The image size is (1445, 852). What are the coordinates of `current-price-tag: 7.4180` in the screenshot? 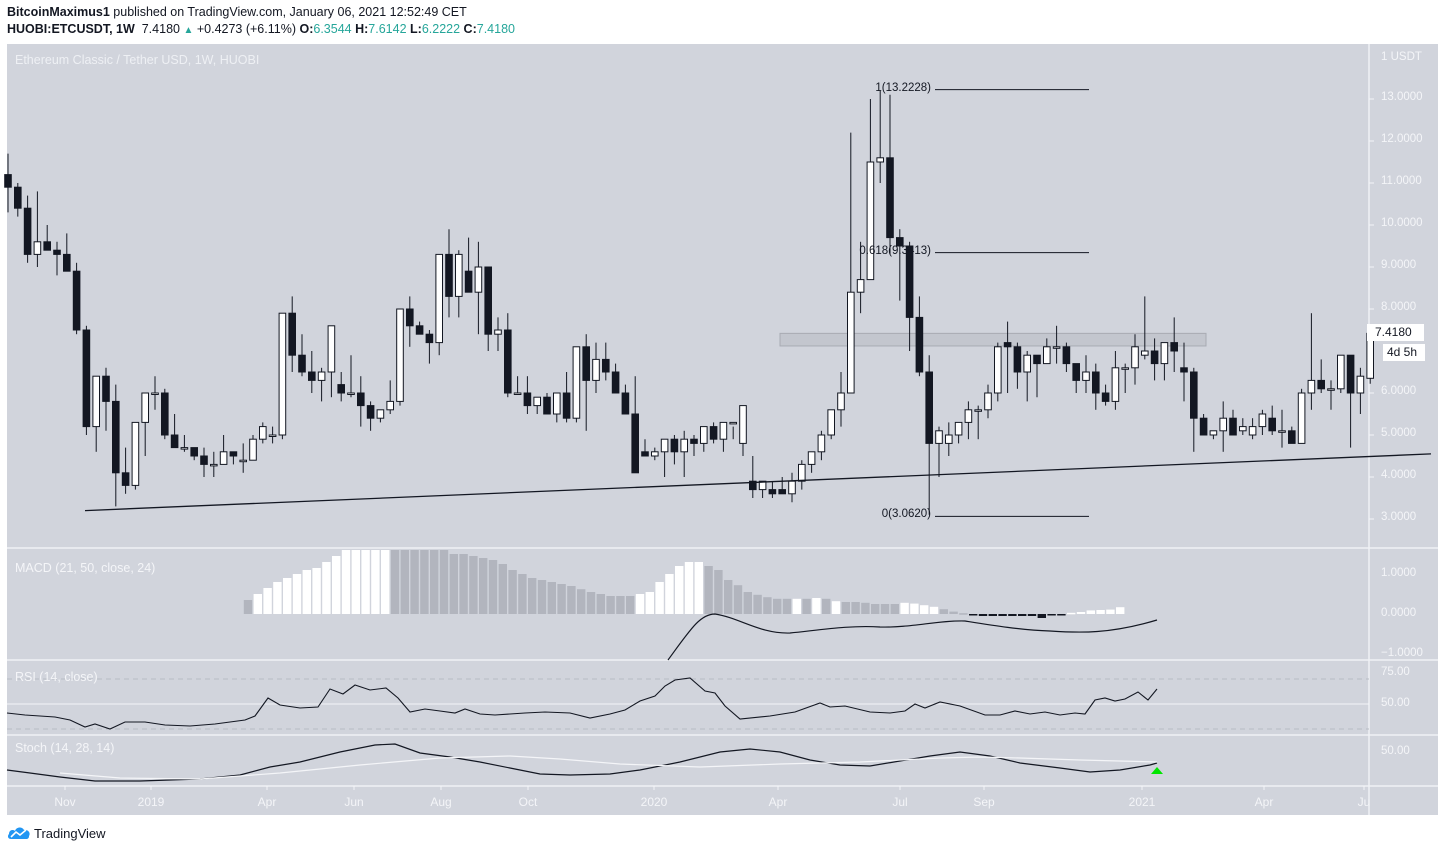 It's located at (1395, 332).